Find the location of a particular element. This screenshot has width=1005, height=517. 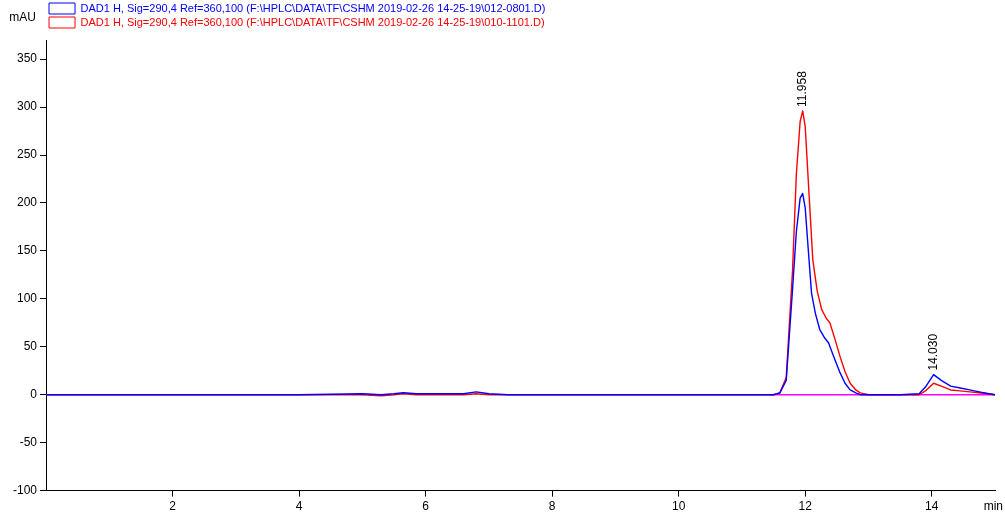

legend-label: DAD1 H, Sig=290,4 Ref=360,100 (F:\HPLC\DATA\TF\CSHM 2019-02-26 14-25-19\012-0801.D) is located at coordinates (313, 7).